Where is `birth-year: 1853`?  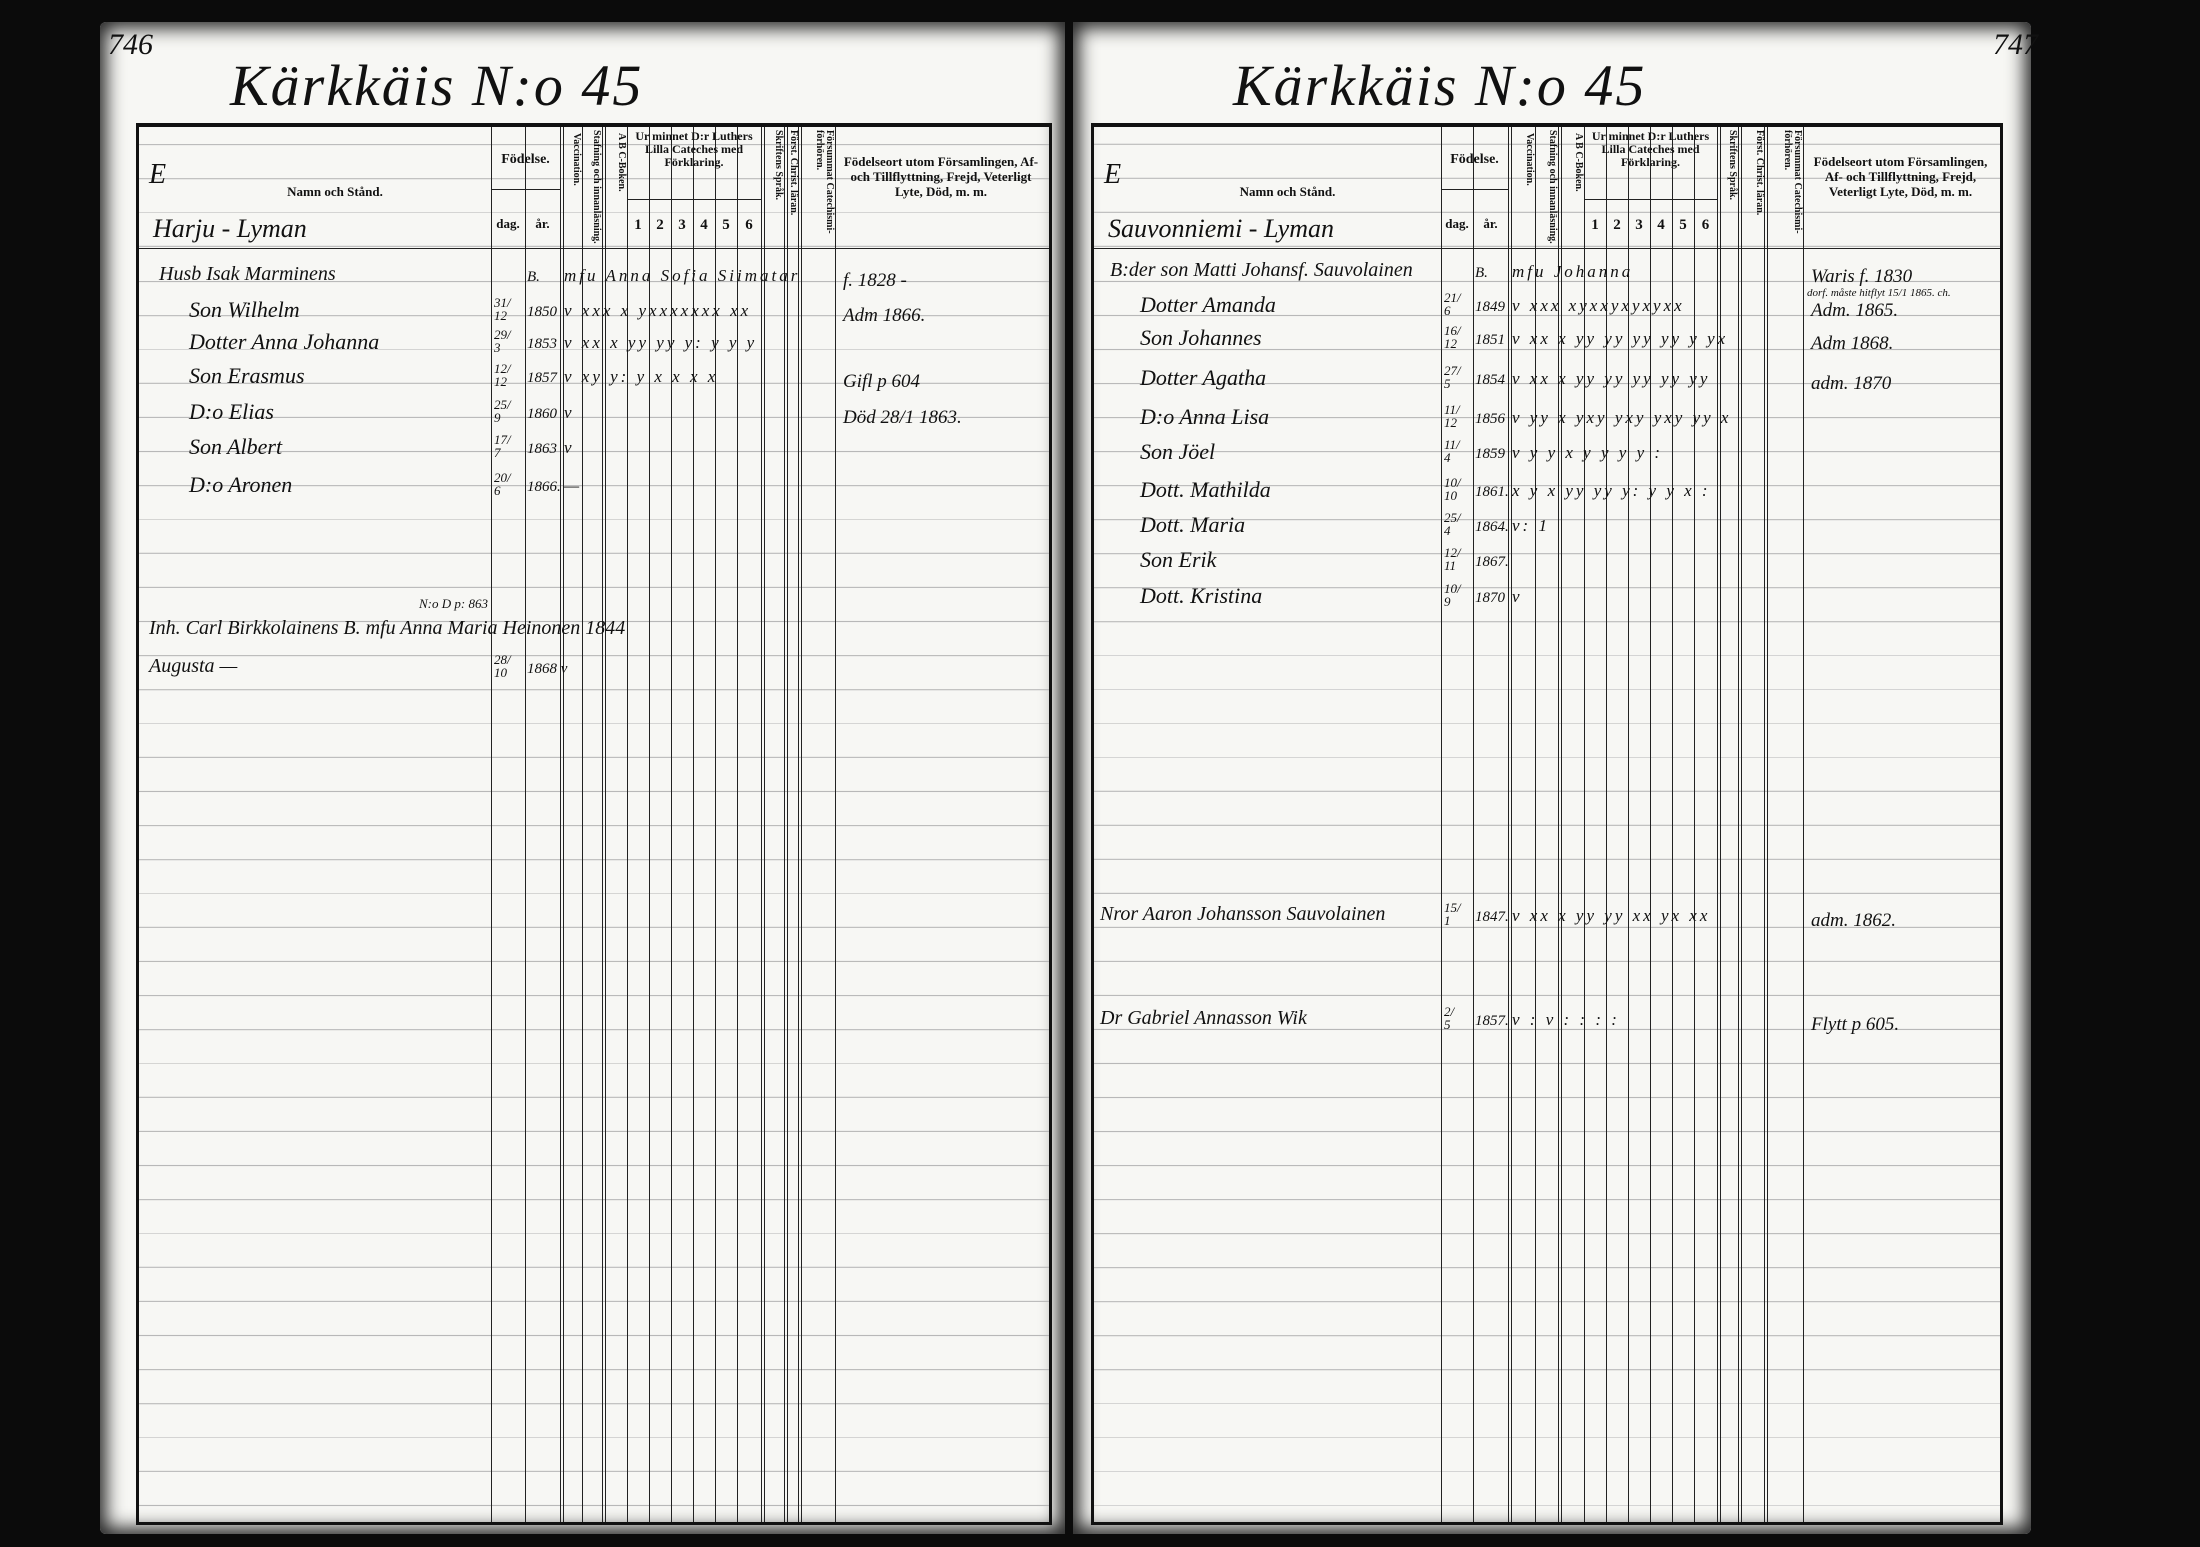
birth-year: 1853 is located at coordinates (542, 344).